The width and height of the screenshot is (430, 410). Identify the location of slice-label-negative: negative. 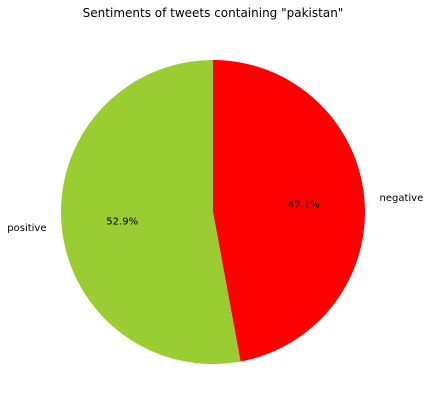
(402, 198).